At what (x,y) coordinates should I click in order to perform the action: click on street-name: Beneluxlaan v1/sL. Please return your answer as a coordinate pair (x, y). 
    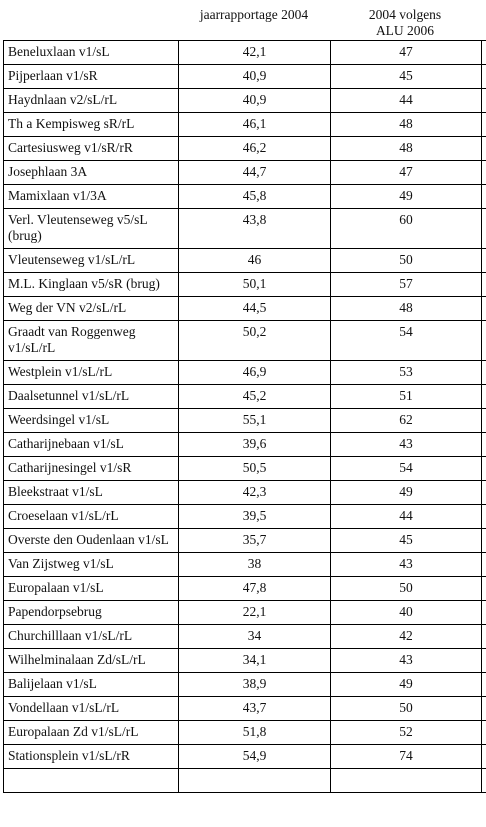
    Looking at the image, I should click on (91, 52).